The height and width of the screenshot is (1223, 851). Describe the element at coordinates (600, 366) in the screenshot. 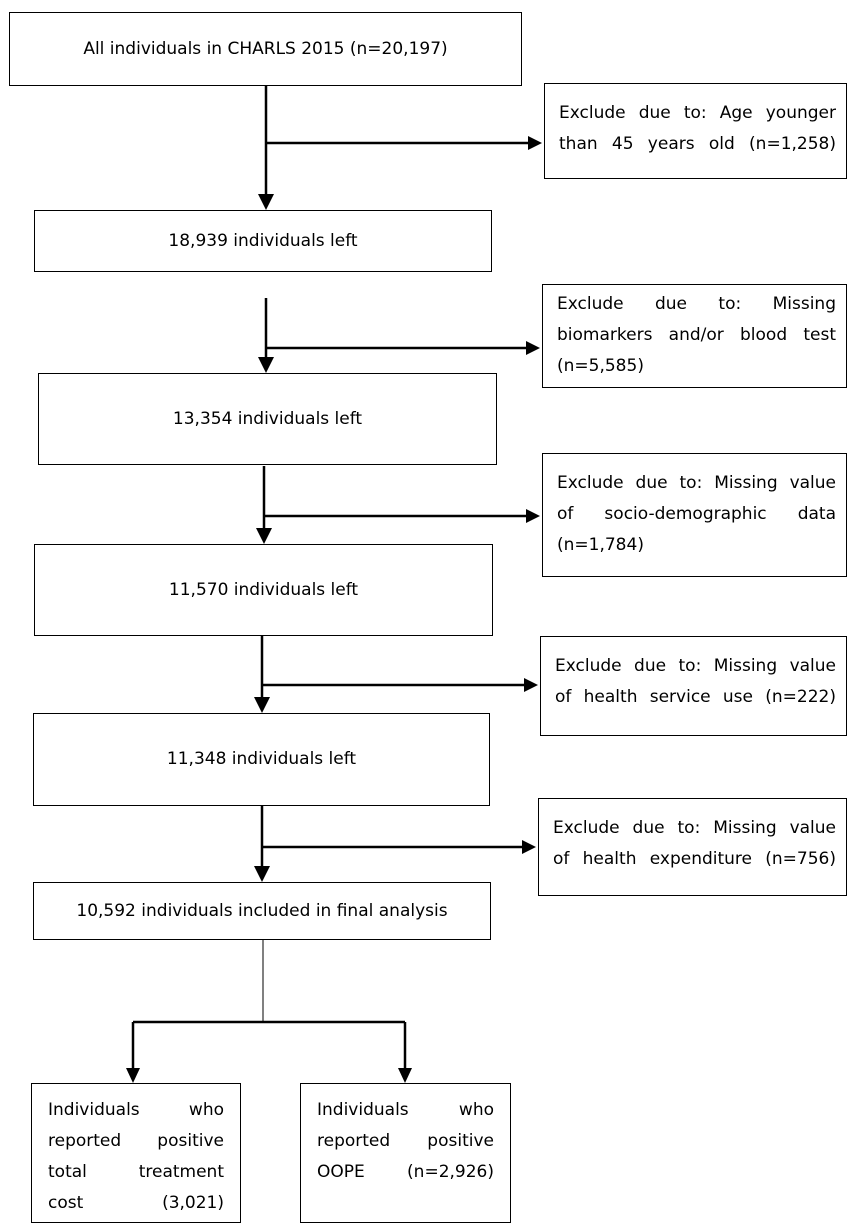

I see `exclusion-2-line-3: (n=5,585)` at that location.